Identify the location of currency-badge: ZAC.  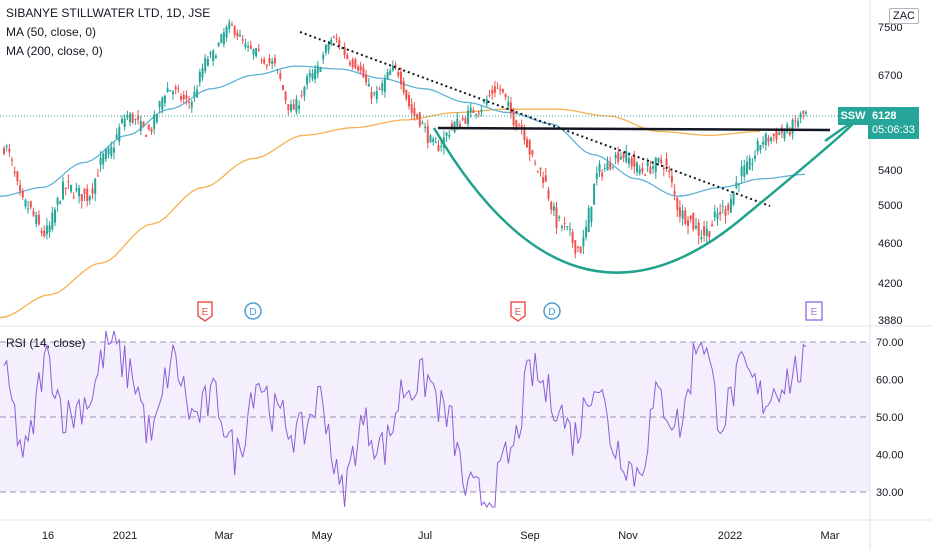
(904, 16).